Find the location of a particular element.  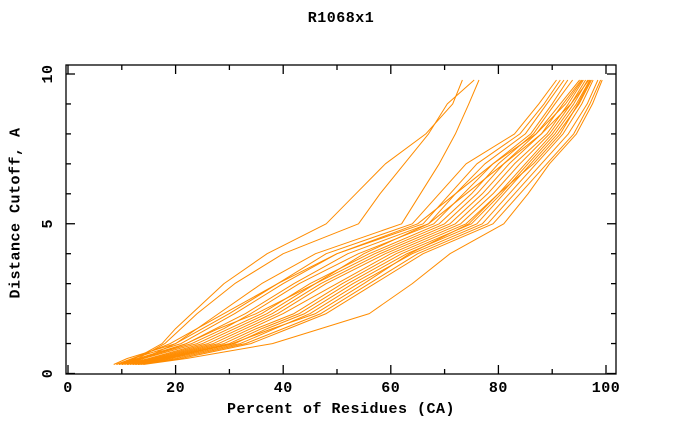

chart-title: R1068x1 is located at coordinates (341, 18).